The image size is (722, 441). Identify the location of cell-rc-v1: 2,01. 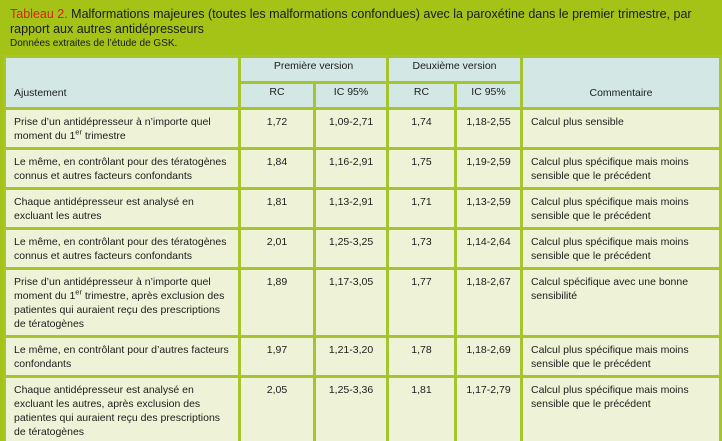
(277, 248).